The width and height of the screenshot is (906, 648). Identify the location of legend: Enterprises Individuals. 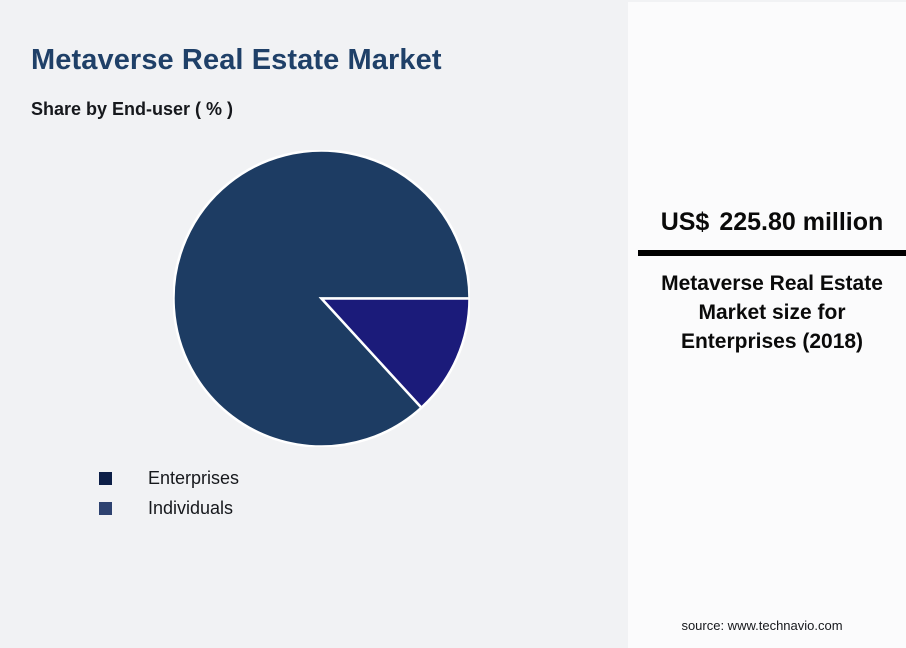
(169, 493).